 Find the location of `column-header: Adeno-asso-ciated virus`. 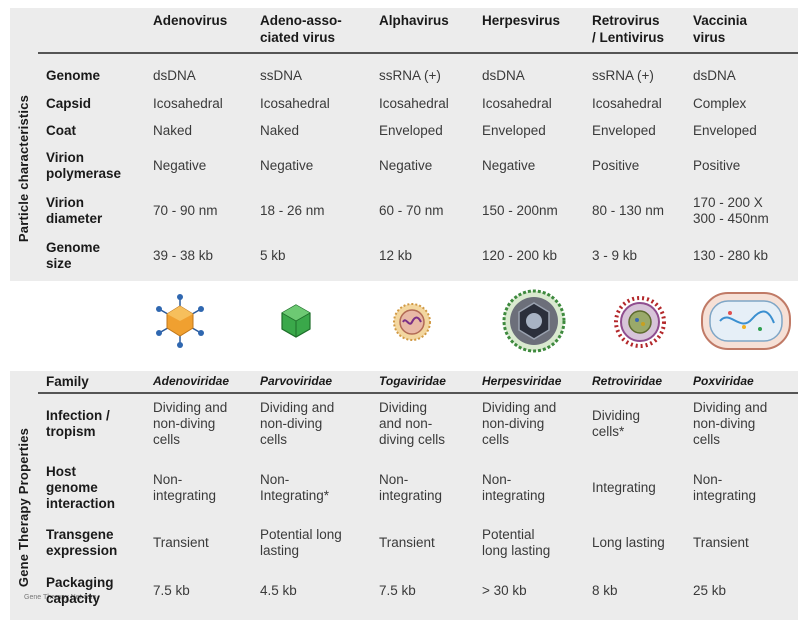

column-header: Adeno-asso-ciated virus is located at coordinates (301, 29).